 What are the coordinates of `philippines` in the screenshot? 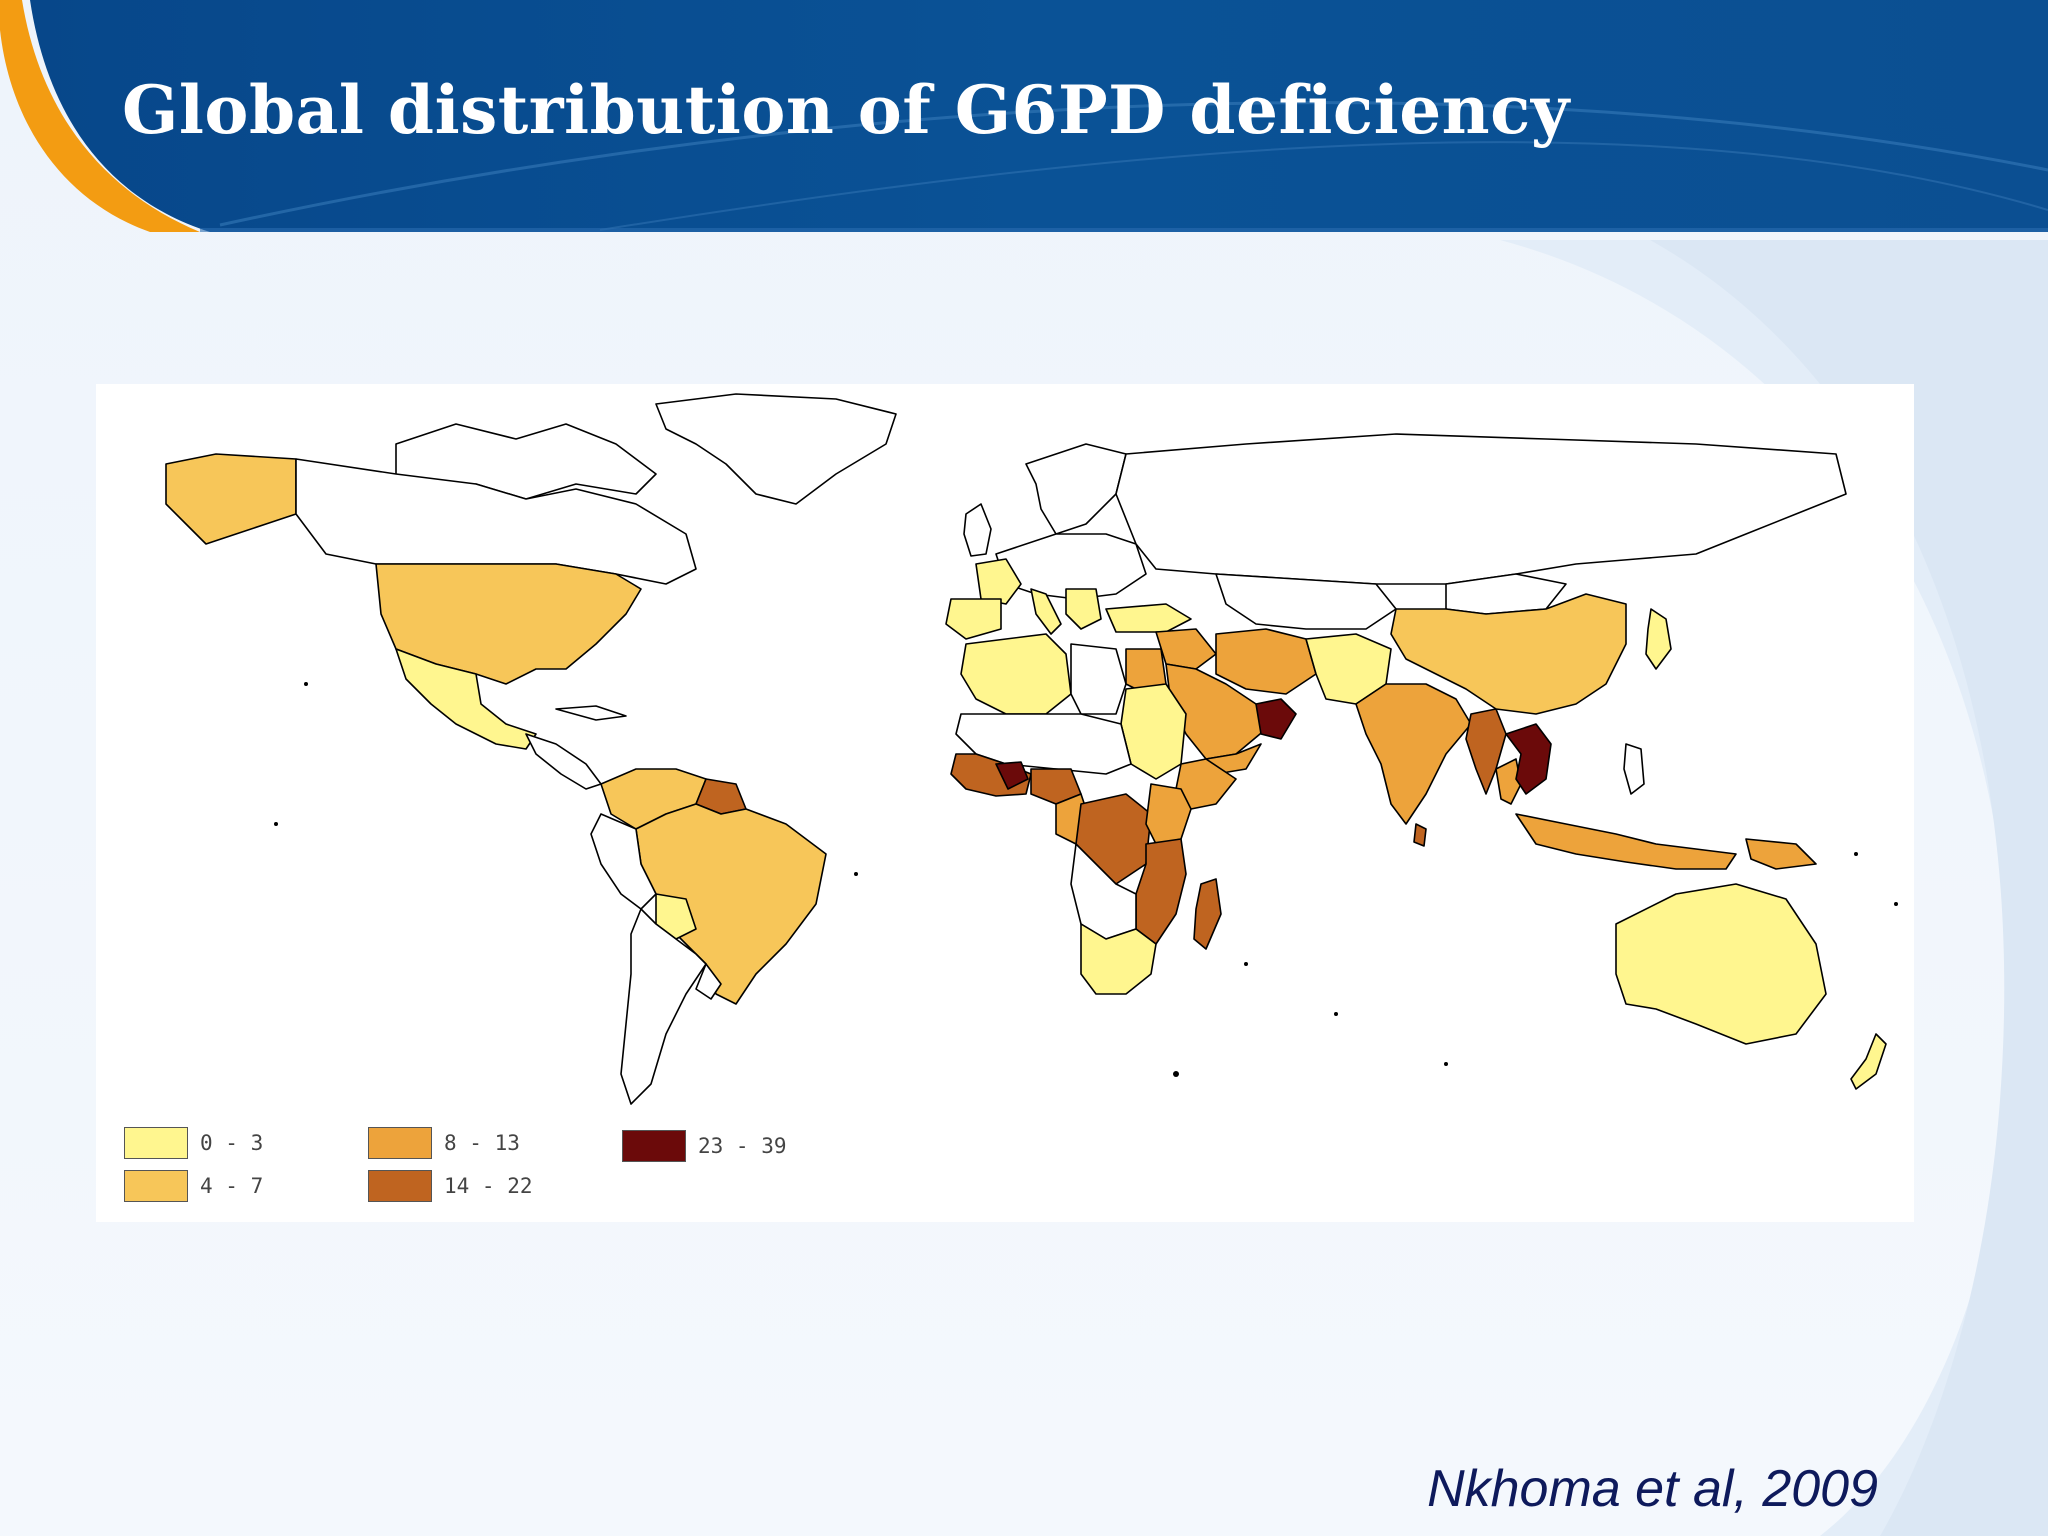 It's located at (1634, 769).